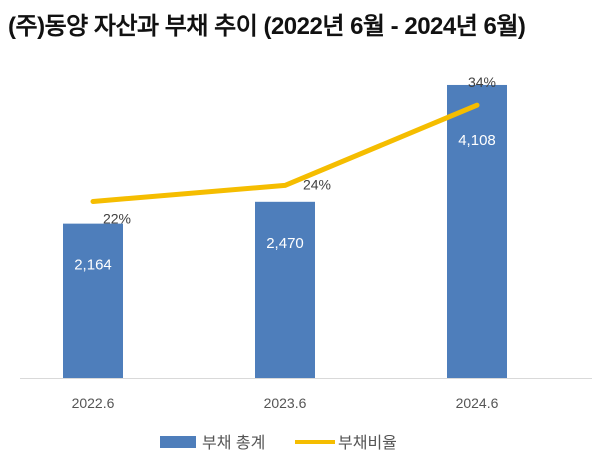  What do you see at coordinates (93, 300) in the screenshot?
I see `bar-2022.6` at bounding box center [93, 300].